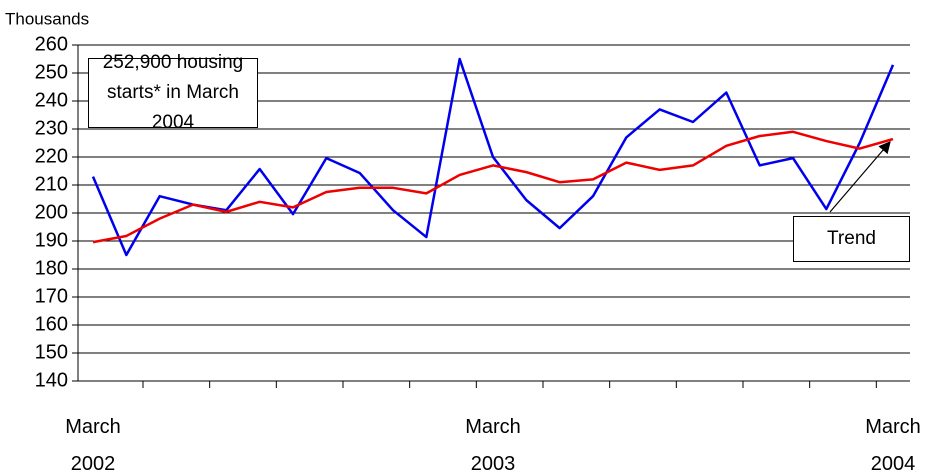 The width and height of the screenshot is (932, 471). Describe the element at coordinates (51, 44) in the screenshot. I see `y-tick-label: 260` at that location.